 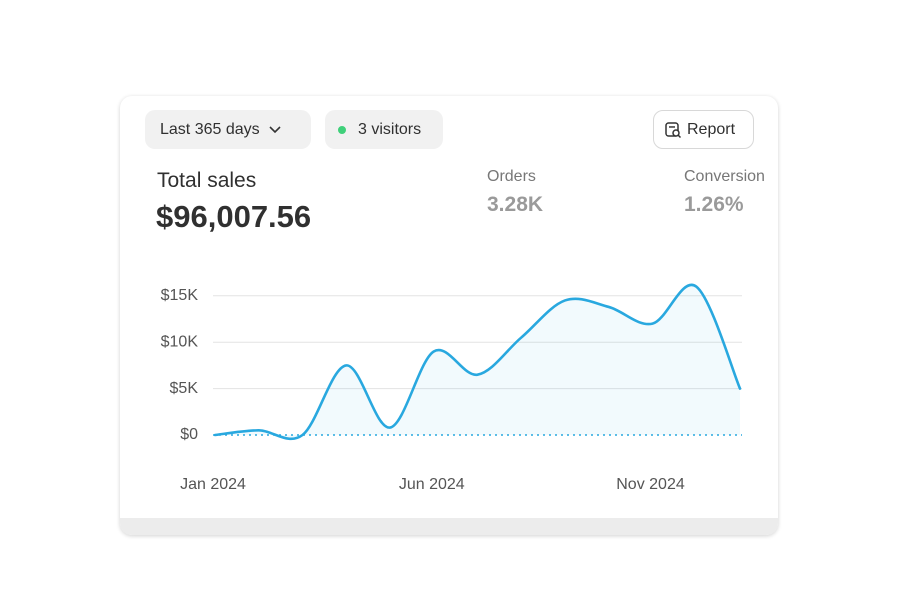 What do you see at coordinates (711, 129) in the screenshot?
I see `report-label: Report` at bounding box center [711, 129].